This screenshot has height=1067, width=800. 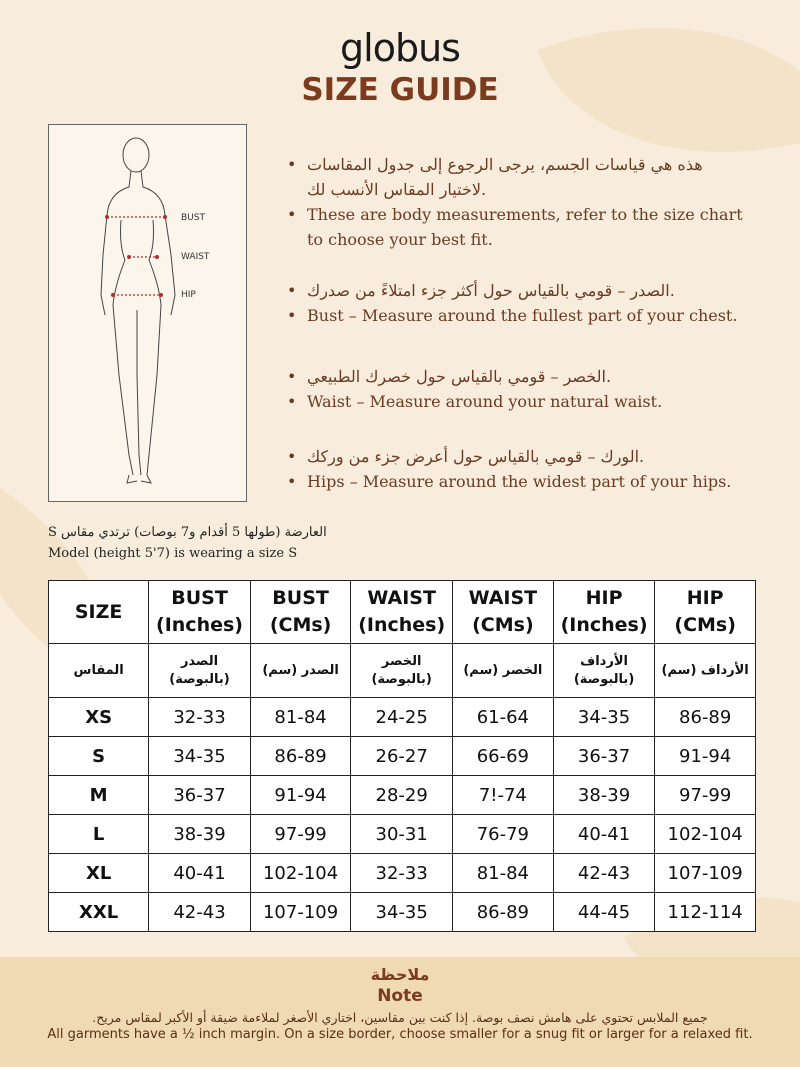 I want to click on bust-label: BUST, so click(x=193, y=218).